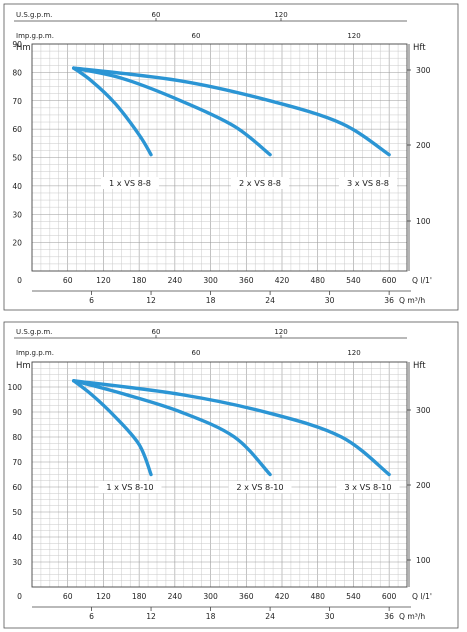  I want to click on series-label: 2 x VS 8-8, so click(260, 183).